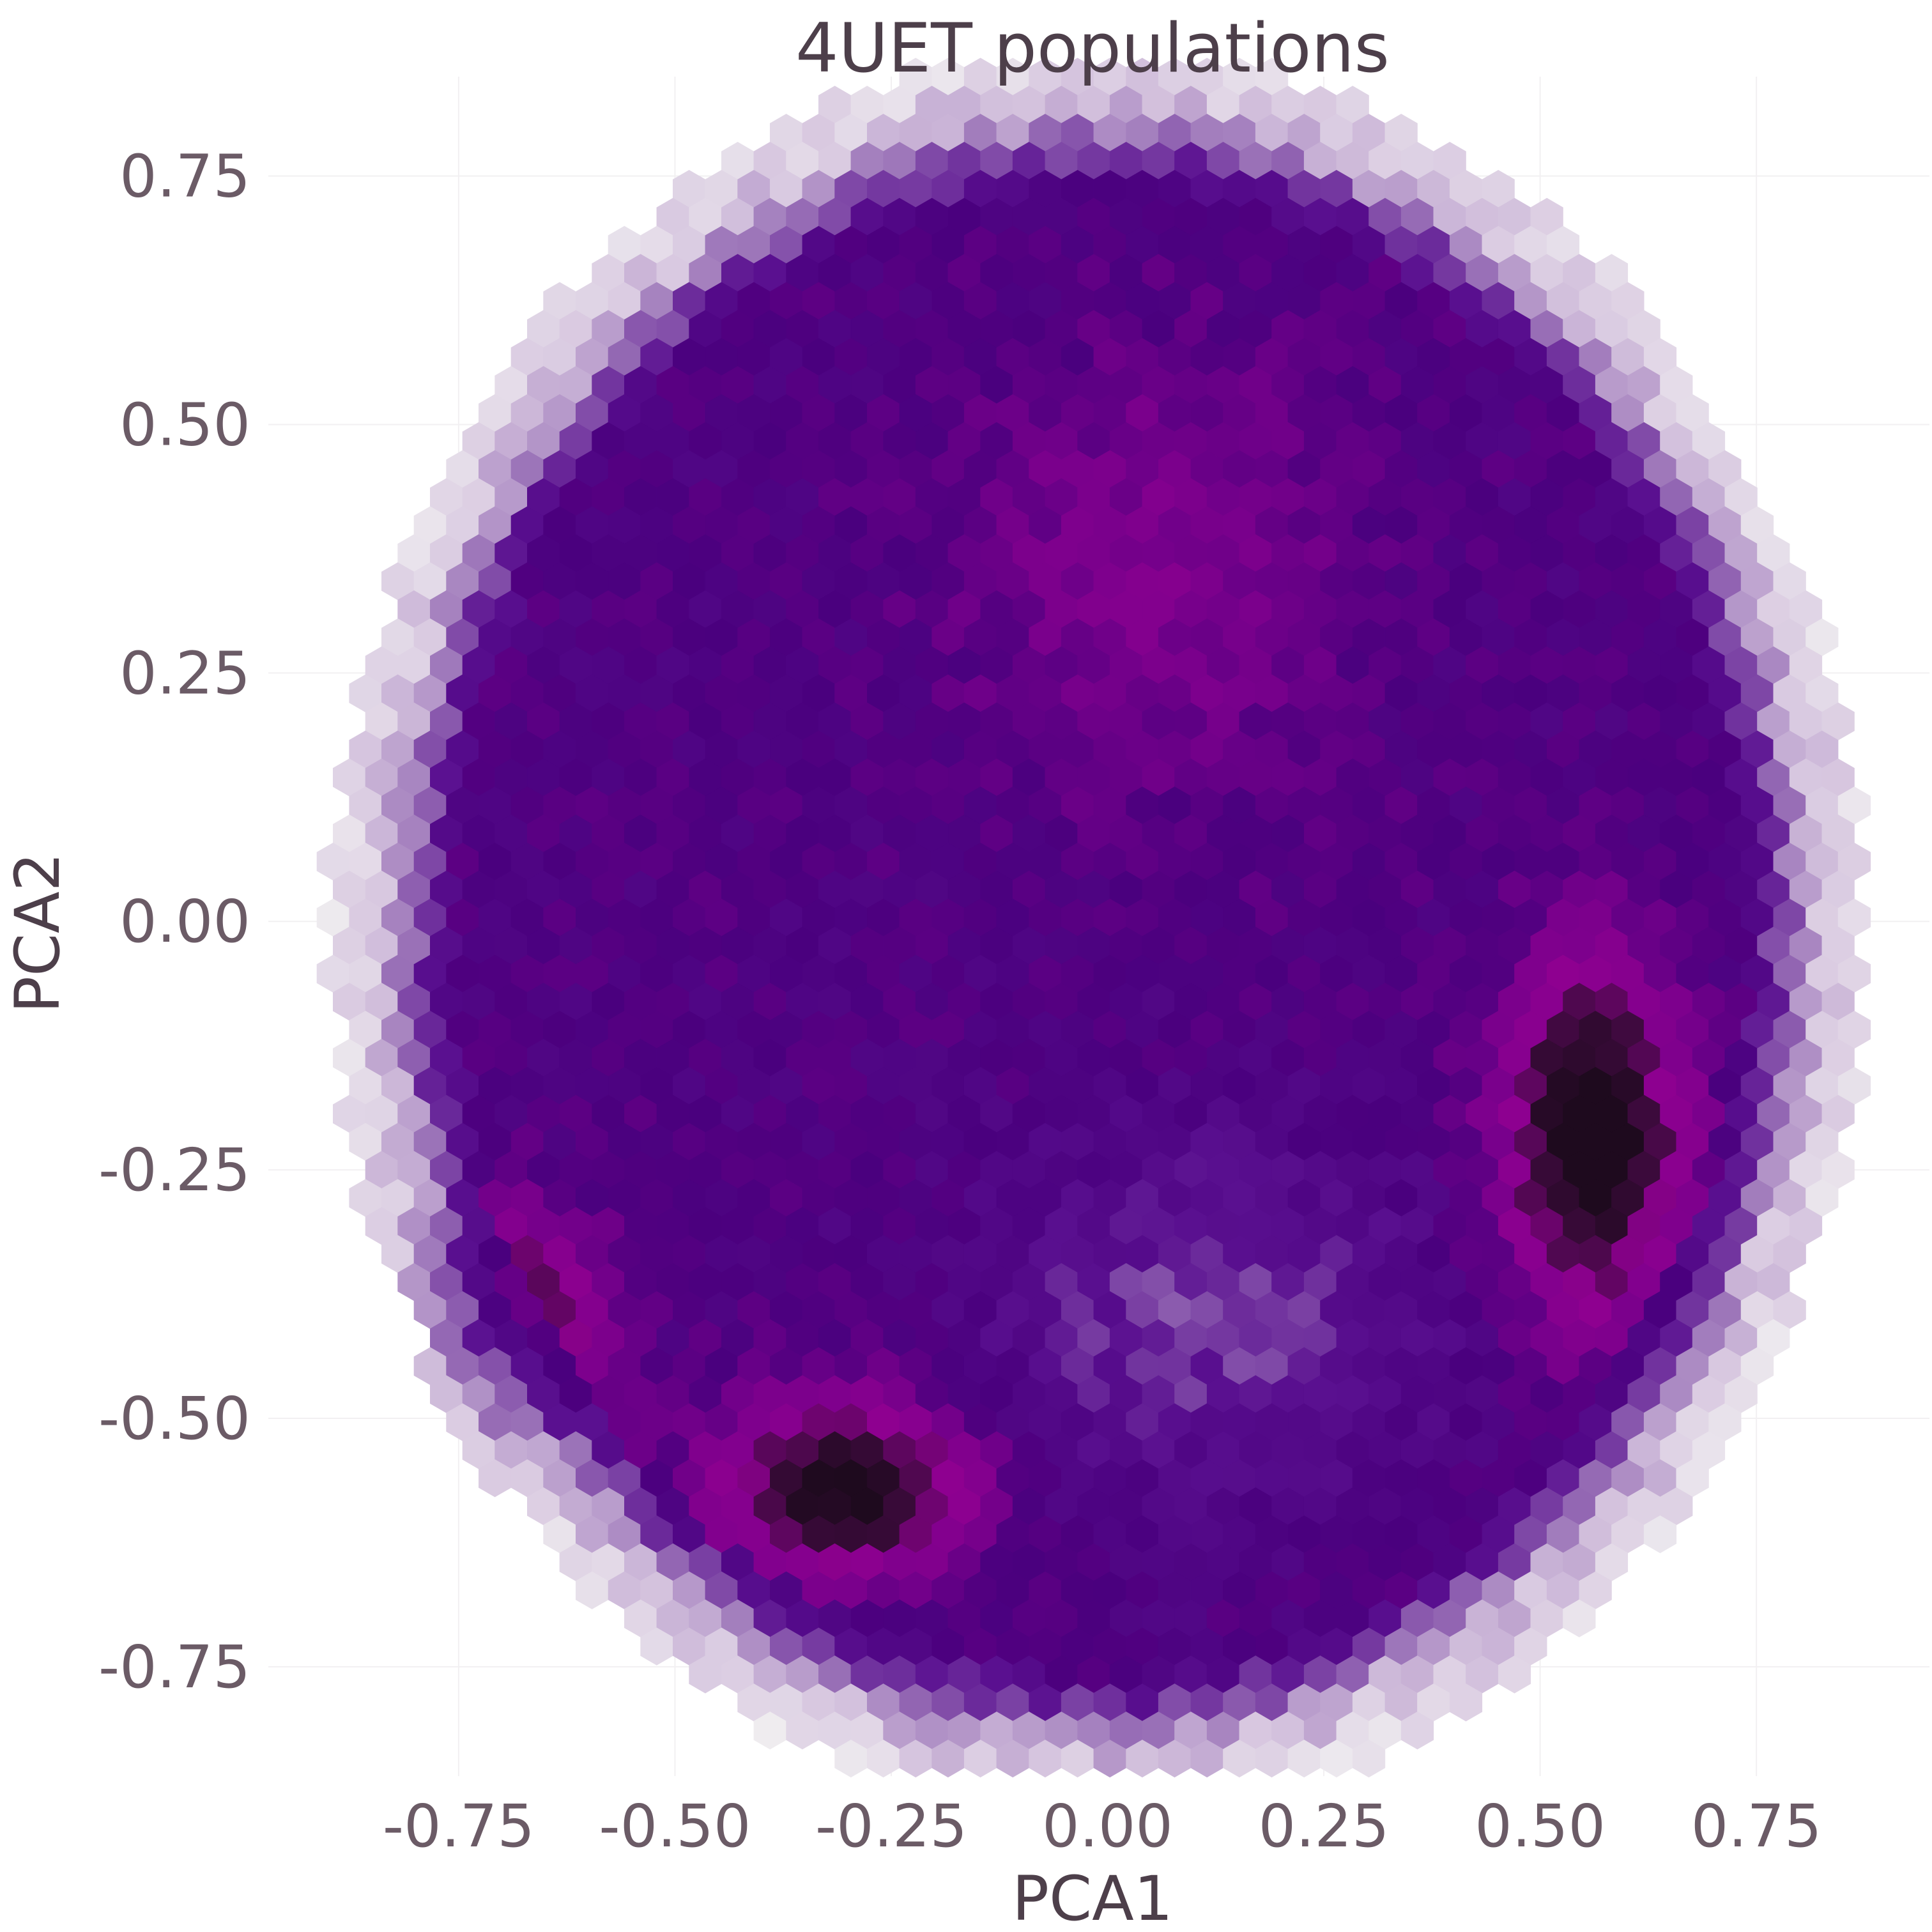  Describe the element at coordinates (37, 932) in the screenshot. I see `y-axis-label: PCA2` at that location.